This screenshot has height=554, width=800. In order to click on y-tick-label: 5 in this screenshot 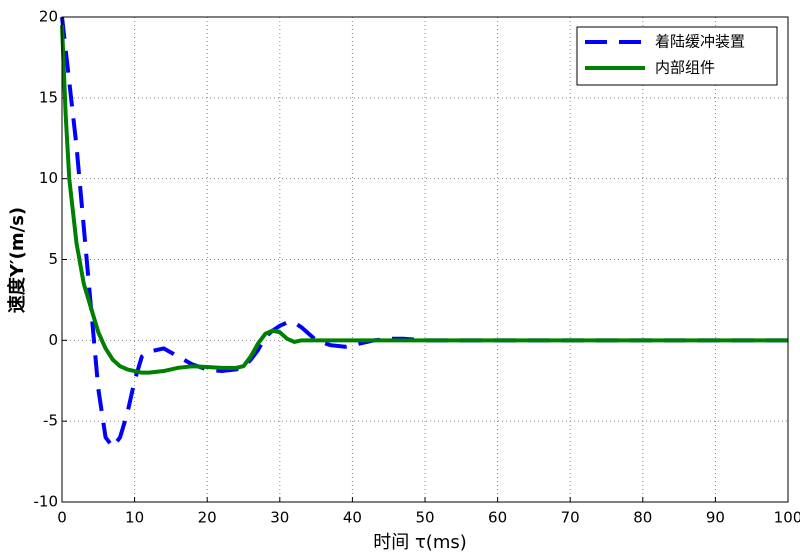, I will do `click(53, 259)`.